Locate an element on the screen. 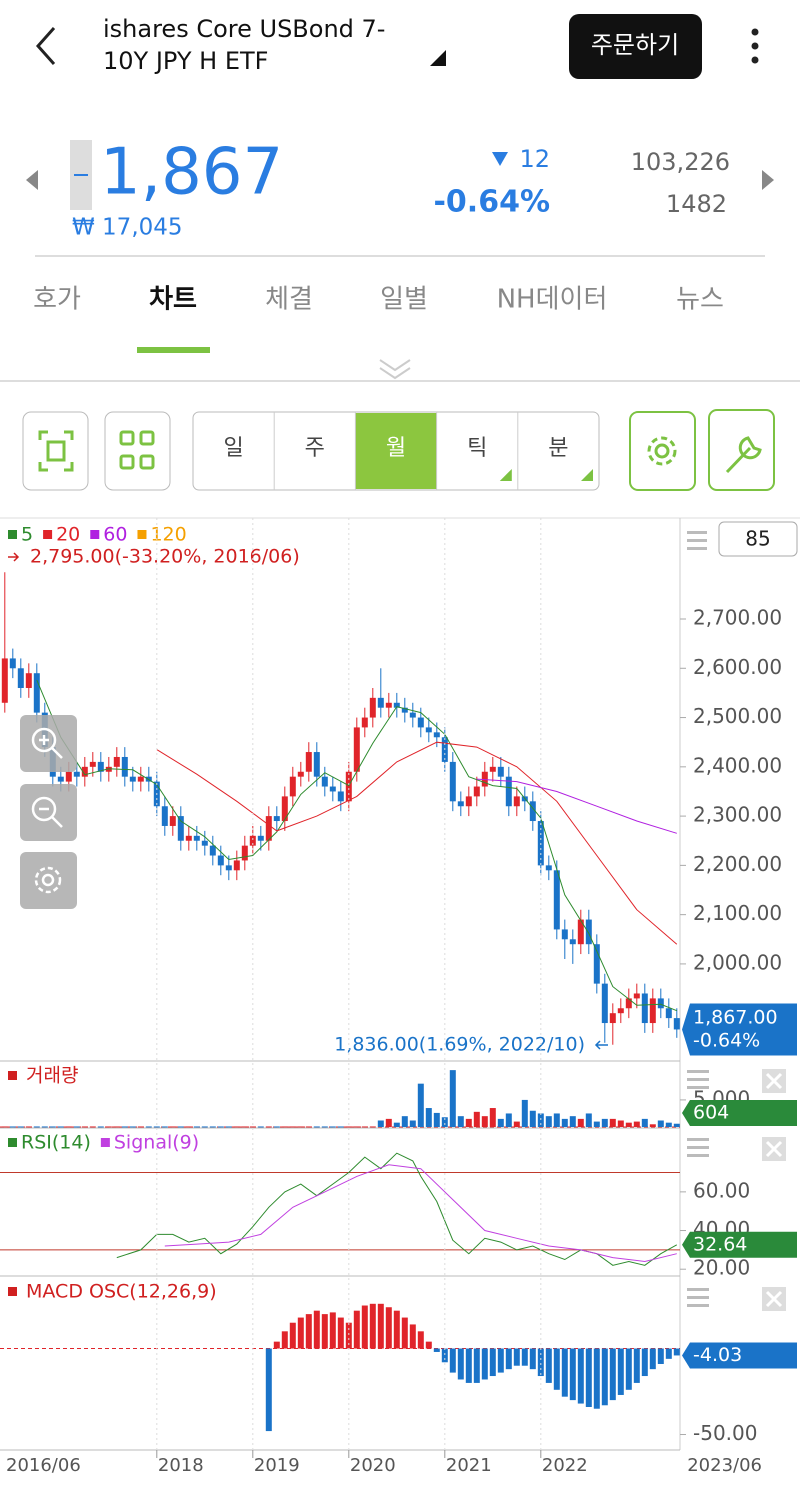 Image resolution: width=800 pixels, height=1493 pixels. dropdown-icon is located at coordinates (438, 58).